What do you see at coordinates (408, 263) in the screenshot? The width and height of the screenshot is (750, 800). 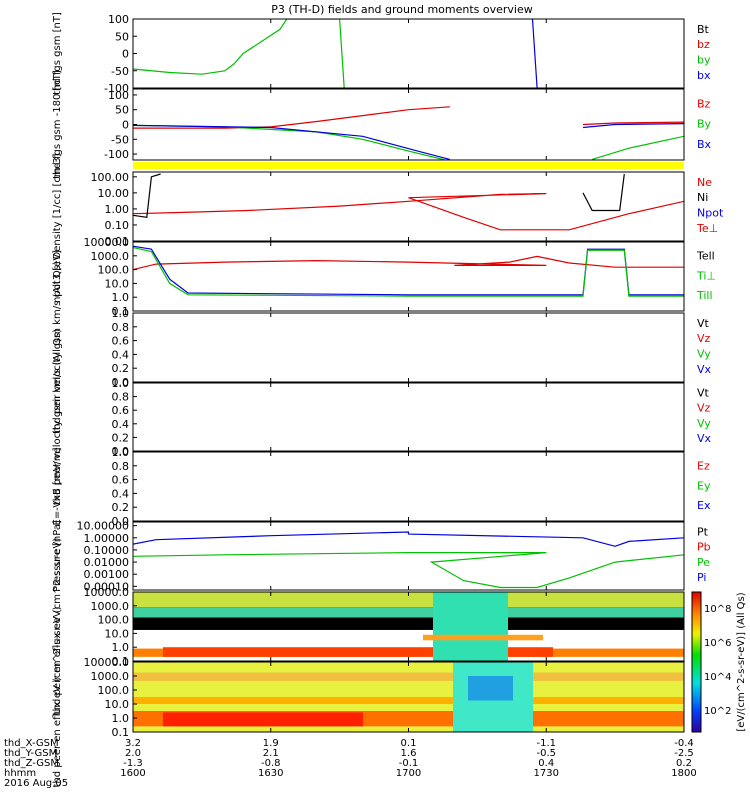 I see `series-Te` at bounding box center [408, 263].